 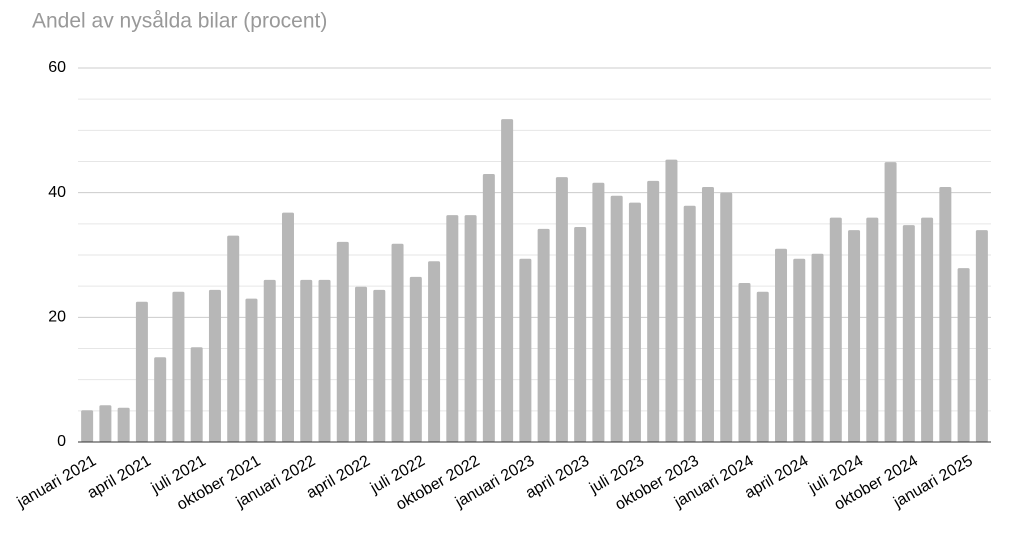 I want to click on x-tick-label: april 2024, so click(x=776, y=477).